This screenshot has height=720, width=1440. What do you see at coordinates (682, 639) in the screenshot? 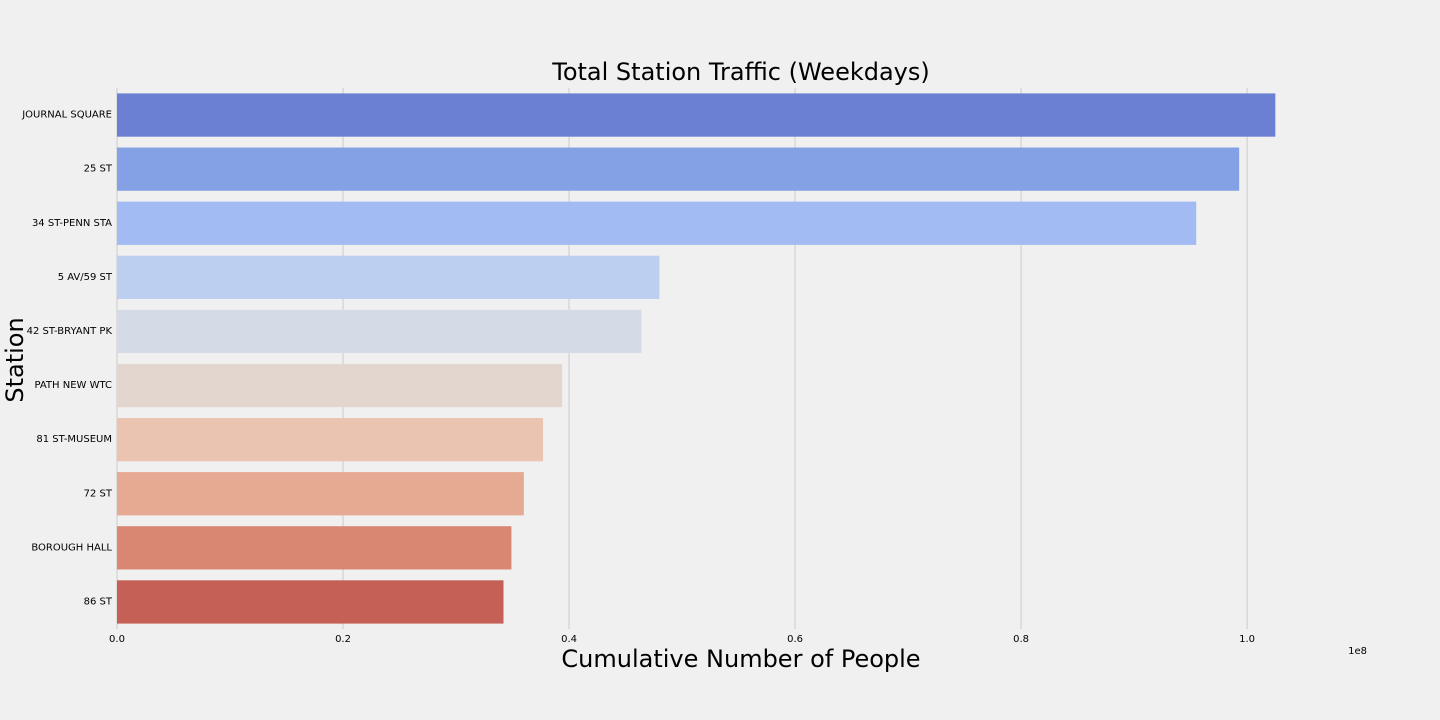
I see `x-tick-labels: 0.0 0.2 0.4 0.6 0.8 1.0` at bounding box center [682, 639].